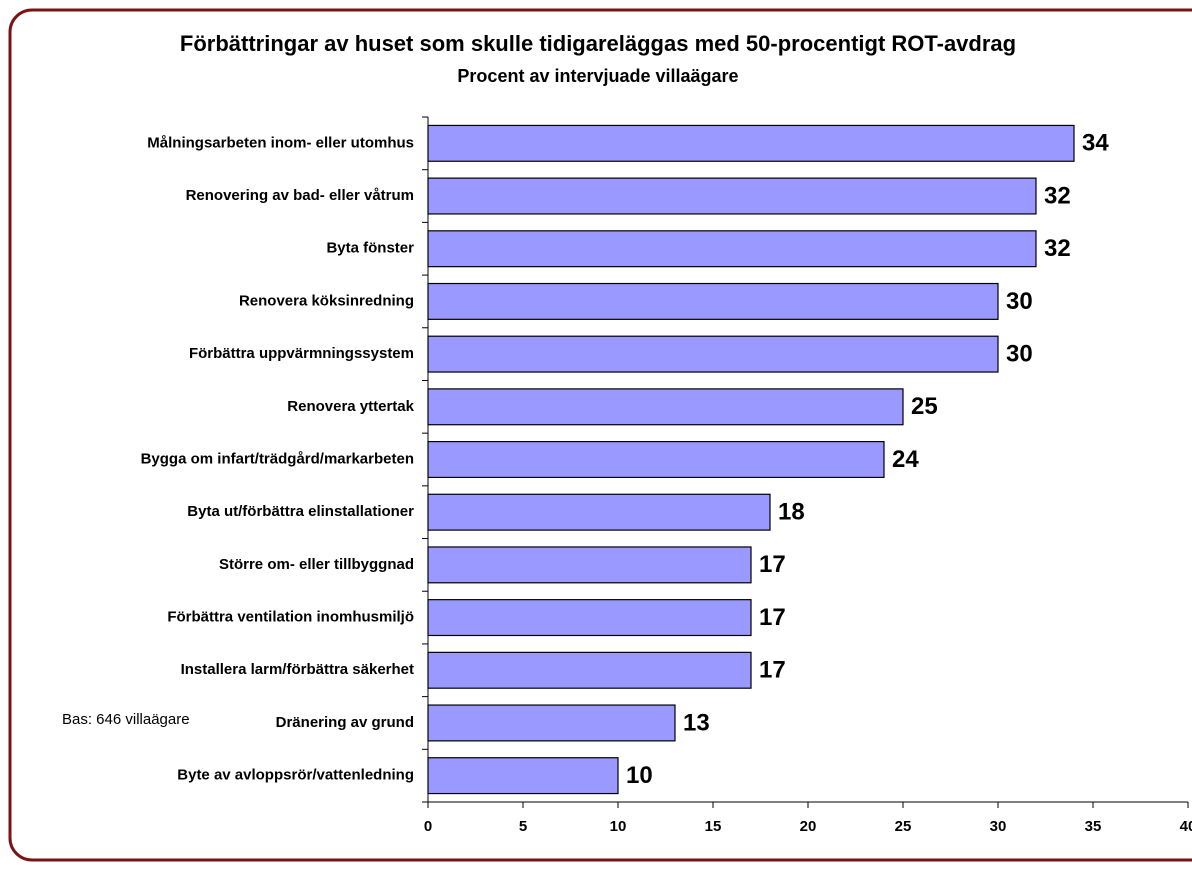 This screenshot has height=872, width=1192. Describe the element at coordinates (428, 826) in the screenshot. I see `x-tick-label: 0` at that location.